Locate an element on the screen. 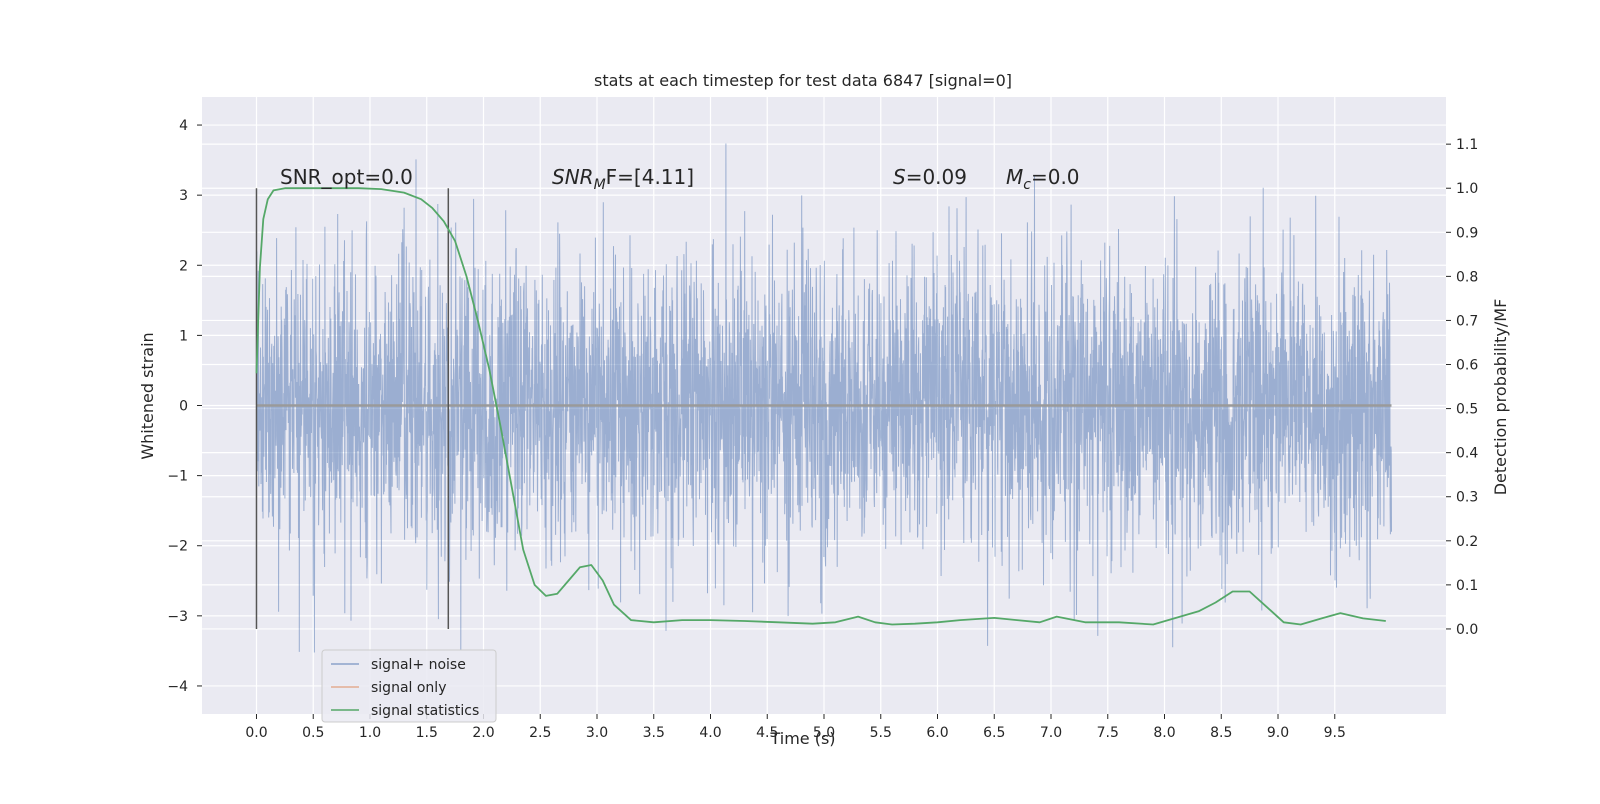  x-tick-label: 4.0 is located at coordinates (710, 733).